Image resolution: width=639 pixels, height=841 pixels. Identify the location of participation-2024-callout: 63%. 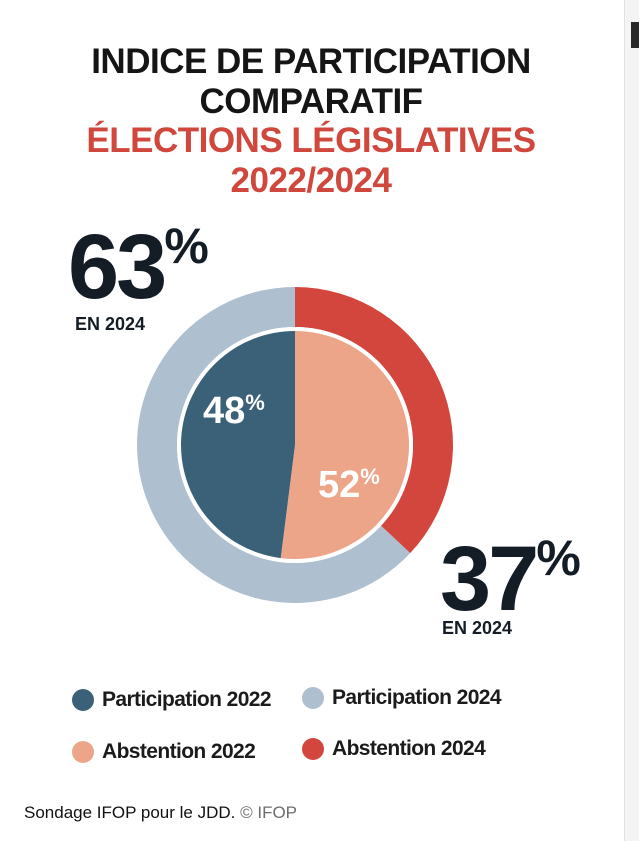
(138, 267).